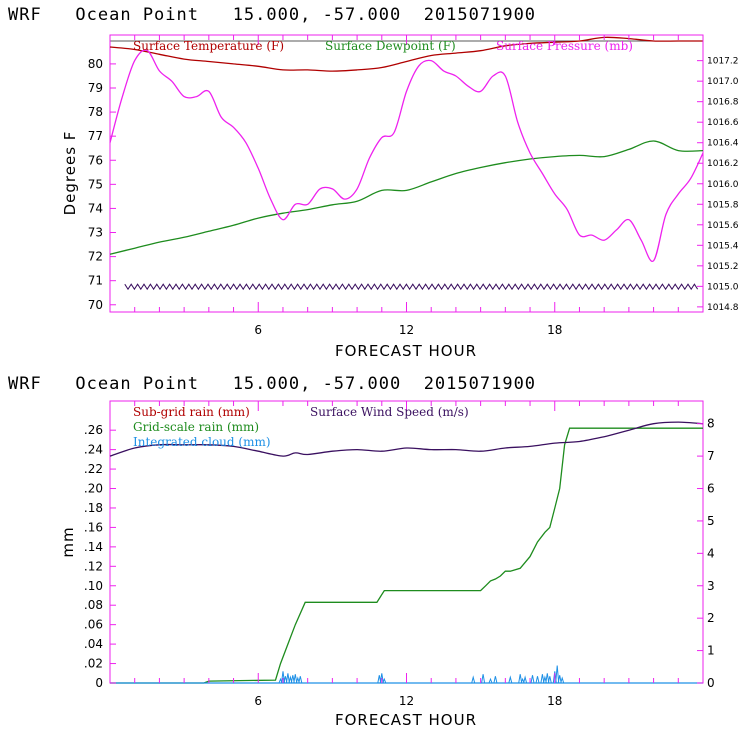  I want to click on y2-tick-label: 1016.0, so click(723, 185).